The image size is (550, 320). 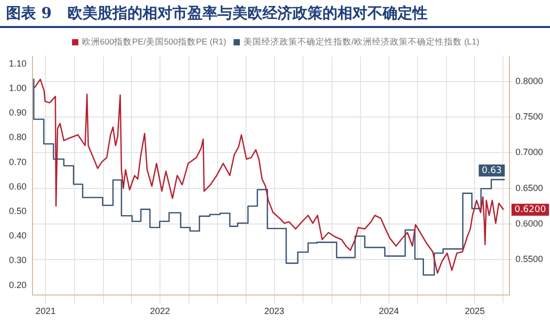 I want to click on y2-tick-label: 0.7500, so click(x=529, y=117).